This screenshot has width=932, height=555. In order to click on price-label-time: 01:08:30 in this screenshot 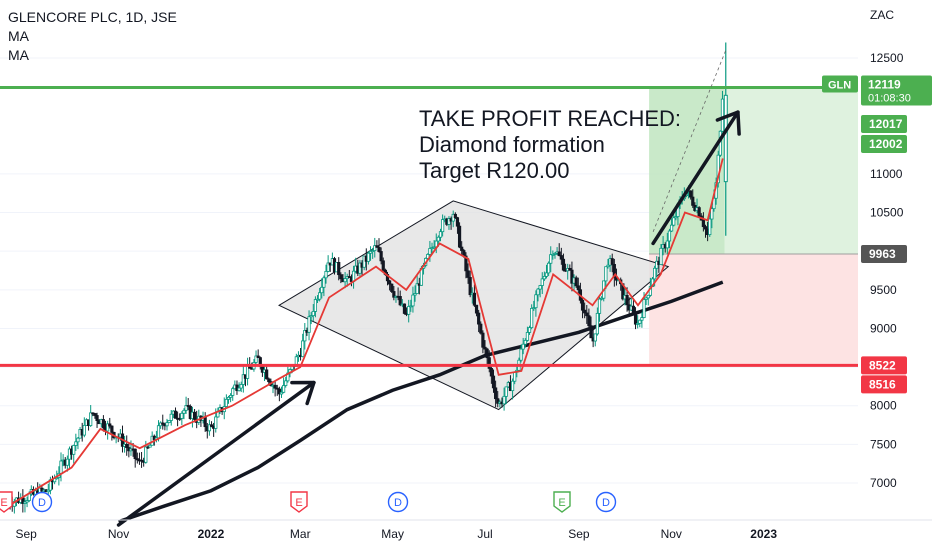, I will do `click(889, 98)`.